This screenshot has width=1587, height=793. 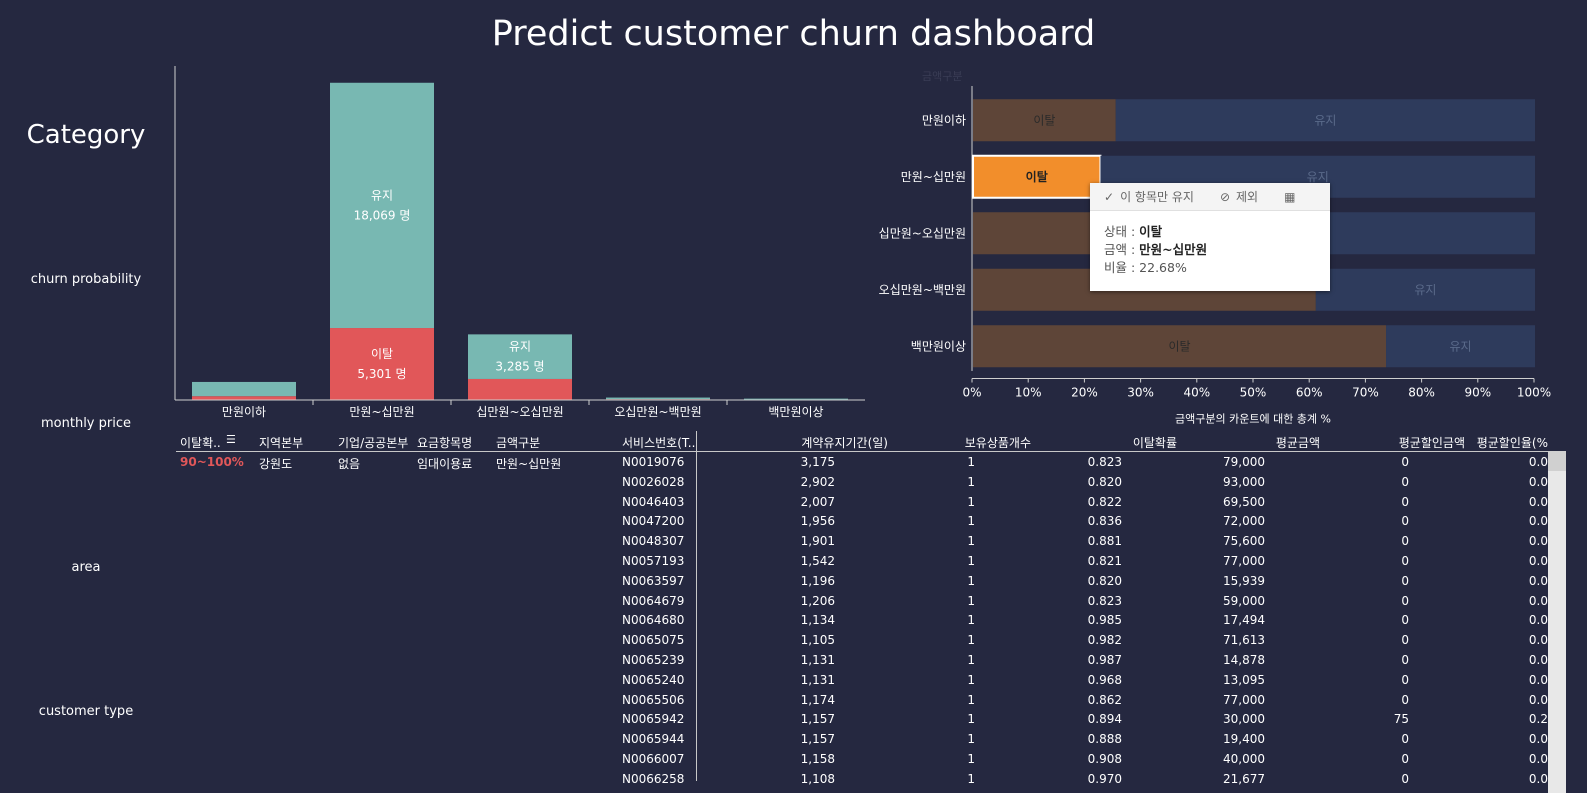 I want to click on x-tick-label: 80%, so click(x=1421, y=393).